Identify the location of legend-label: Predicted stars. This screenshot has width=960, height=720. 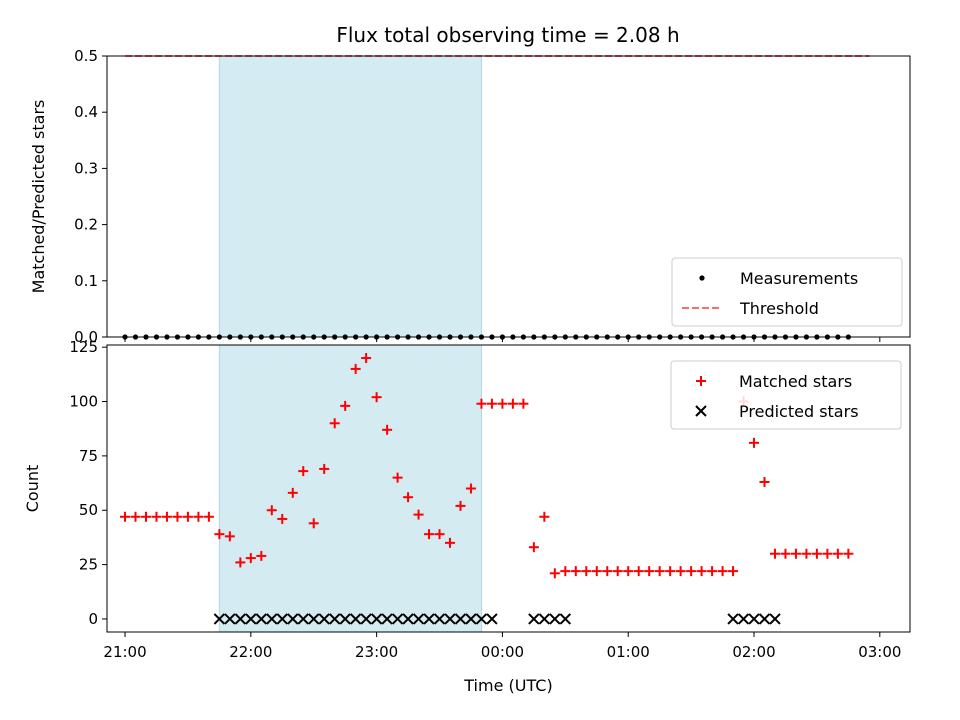
(799, 411).